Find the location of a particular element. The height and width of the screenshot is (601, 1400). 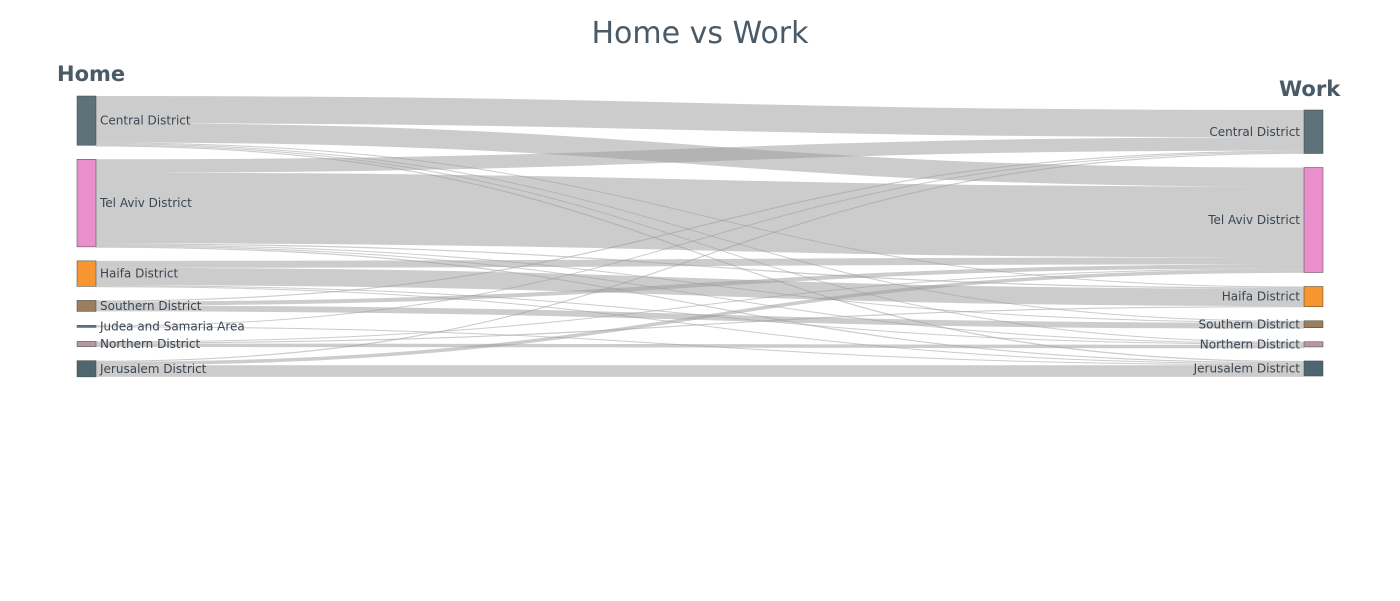

link-jerusalem-district-to-tel-aviv-district is located at coordinates (700, 317).